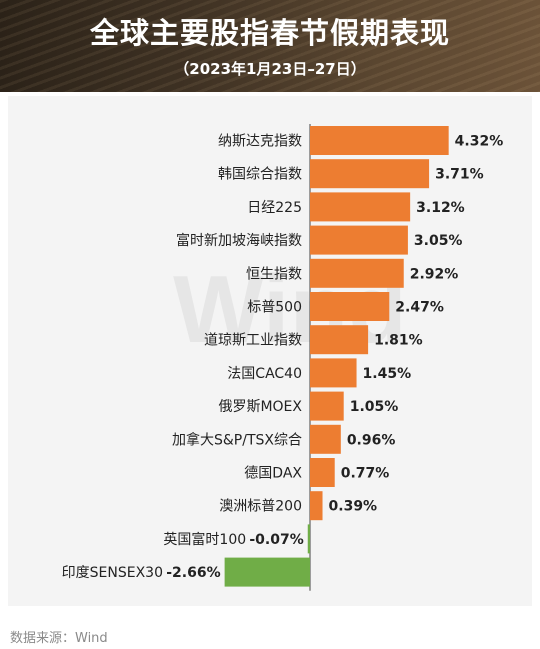  I want to click on category-label: 印度SENSEX30, so click(112, 573).